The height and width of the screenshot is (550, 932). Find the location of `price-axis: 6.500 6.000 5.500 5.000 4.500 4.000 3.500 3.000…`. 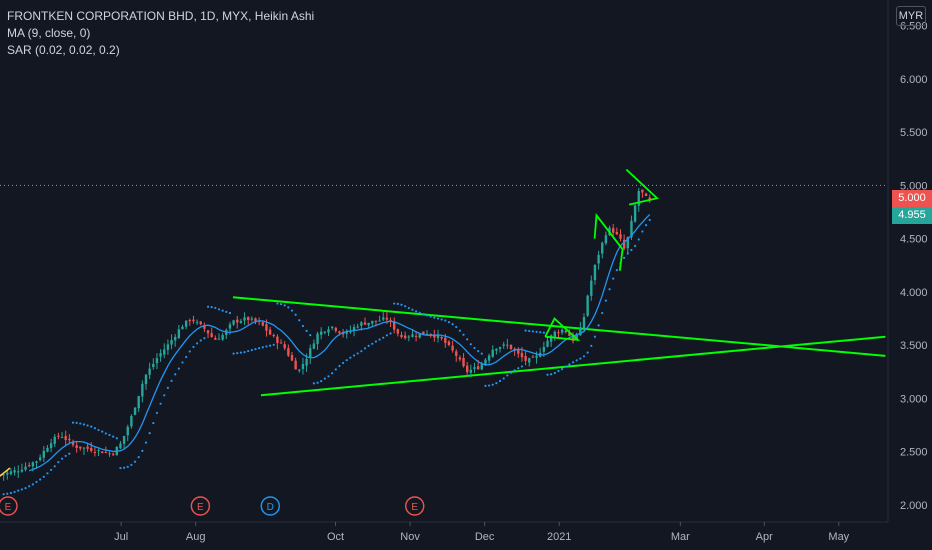

price-axis: 6.500 6.000 5.500 5.000 4.500 4.000 3.500 3.000… is located at coordinates (914, 266).